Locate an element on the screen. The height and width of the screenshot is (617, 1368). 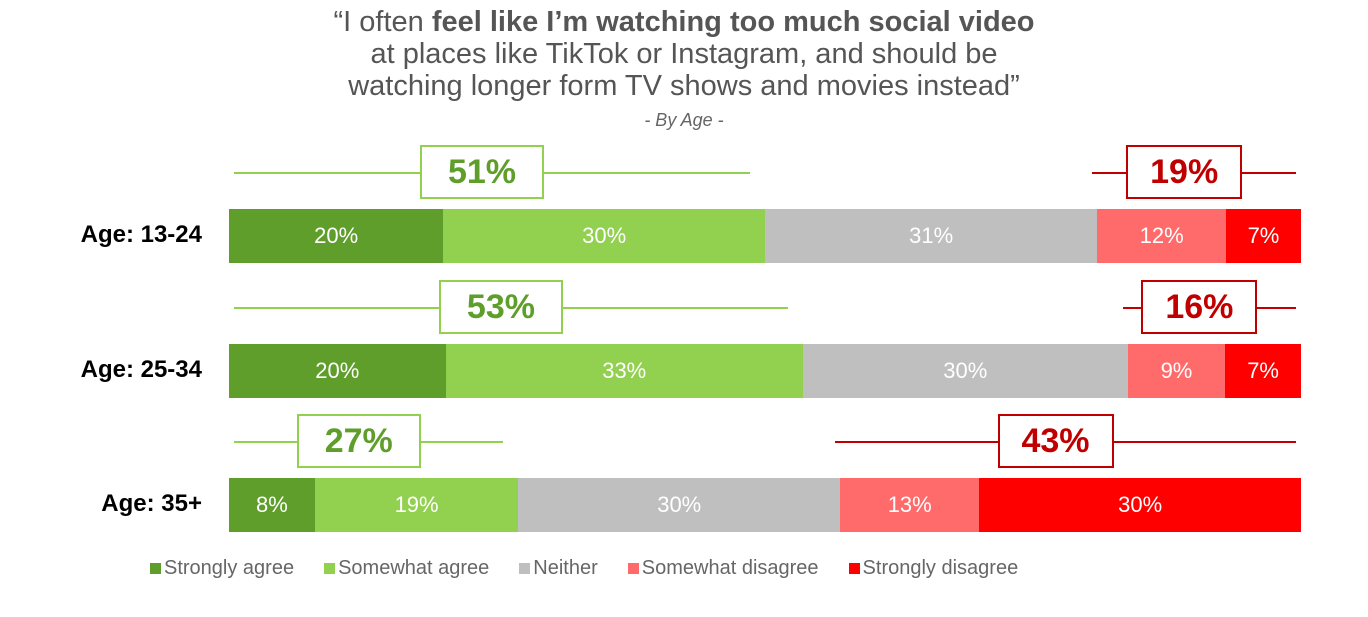
bar-segment: 33% is located at coordinates (624, 371).